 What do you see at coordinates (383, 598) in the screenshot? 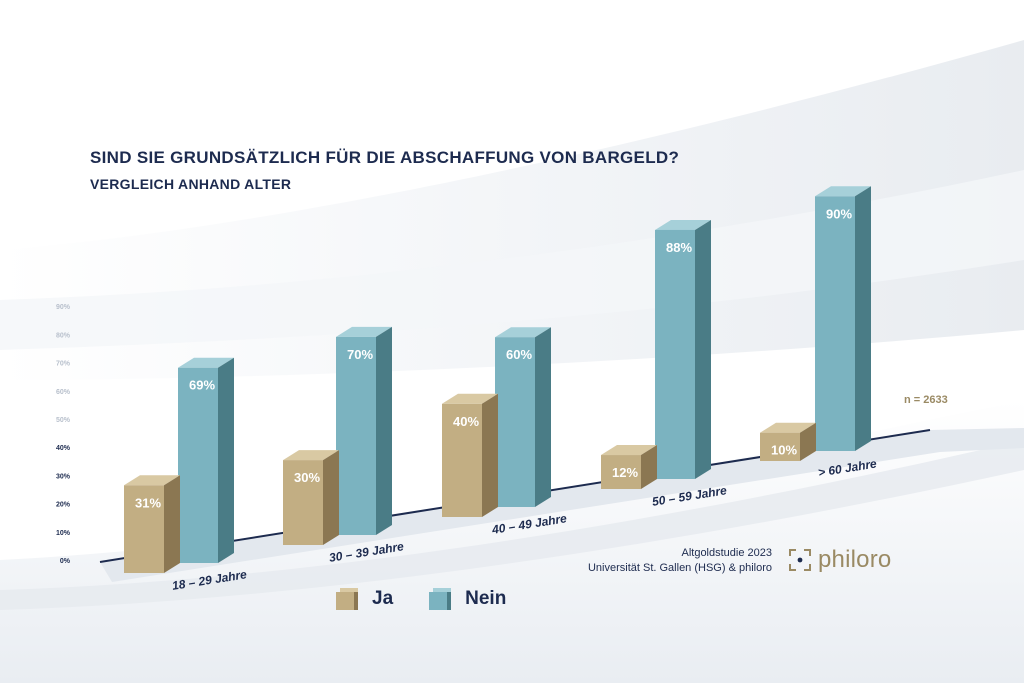
I see `legend-label-ja: Ja` at bounding box center [383, 598].